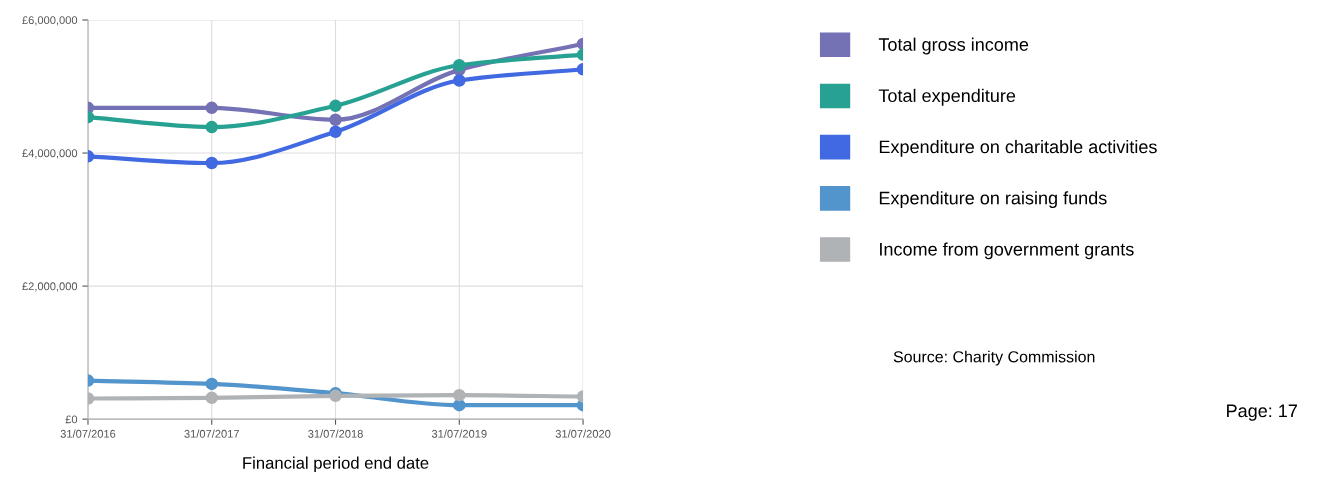 This screenshot has width=1323, height=484. Describe the element at coordinates (1007, 251) in the screenshot. I see `legend-label: Income from government grants` at that location.